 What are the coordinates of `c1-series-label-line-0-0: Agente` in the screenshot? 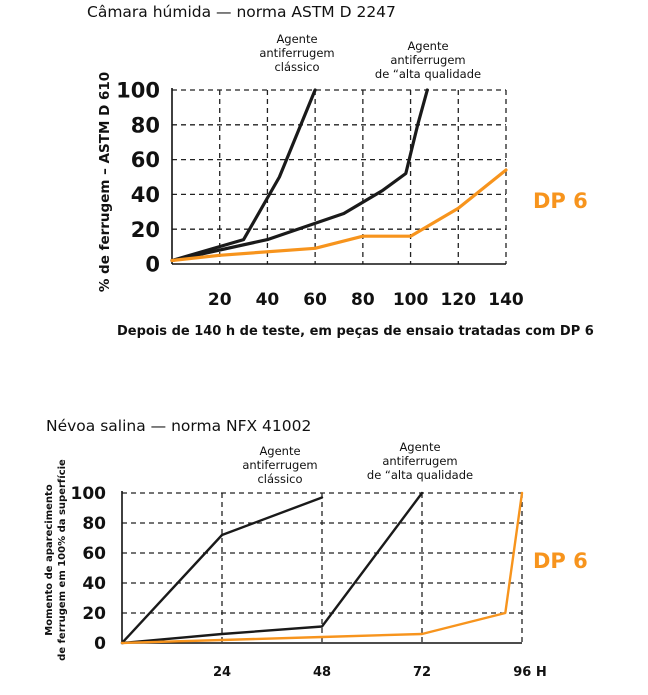 It's located at (296, 39).